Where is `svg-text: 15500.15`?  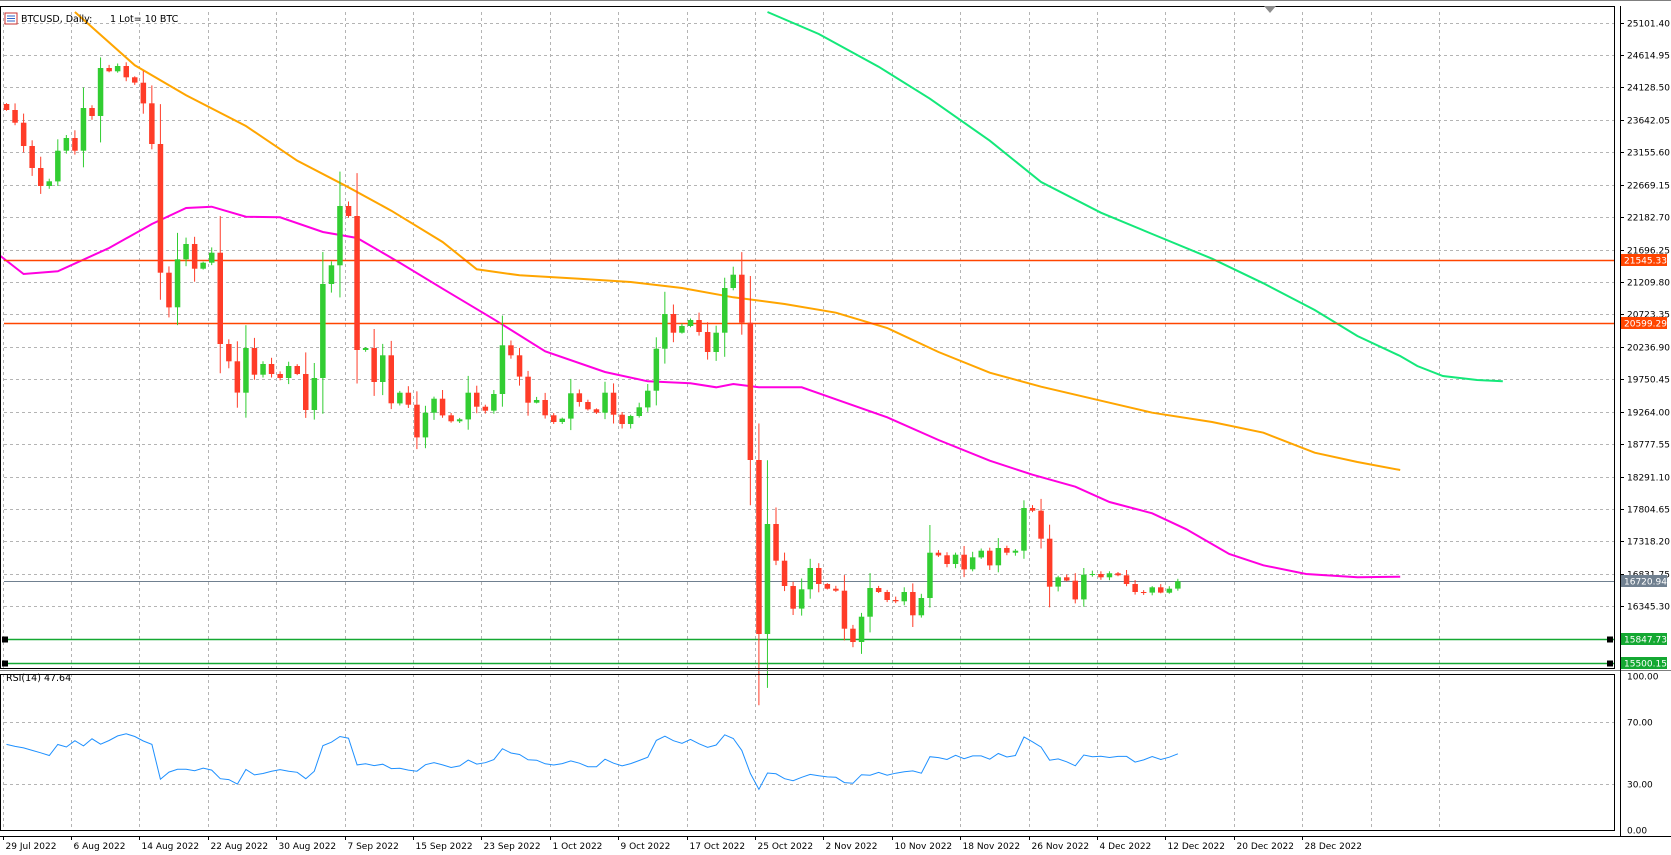 svg-text: 15500.15 is located at coordinates (1645, 665).